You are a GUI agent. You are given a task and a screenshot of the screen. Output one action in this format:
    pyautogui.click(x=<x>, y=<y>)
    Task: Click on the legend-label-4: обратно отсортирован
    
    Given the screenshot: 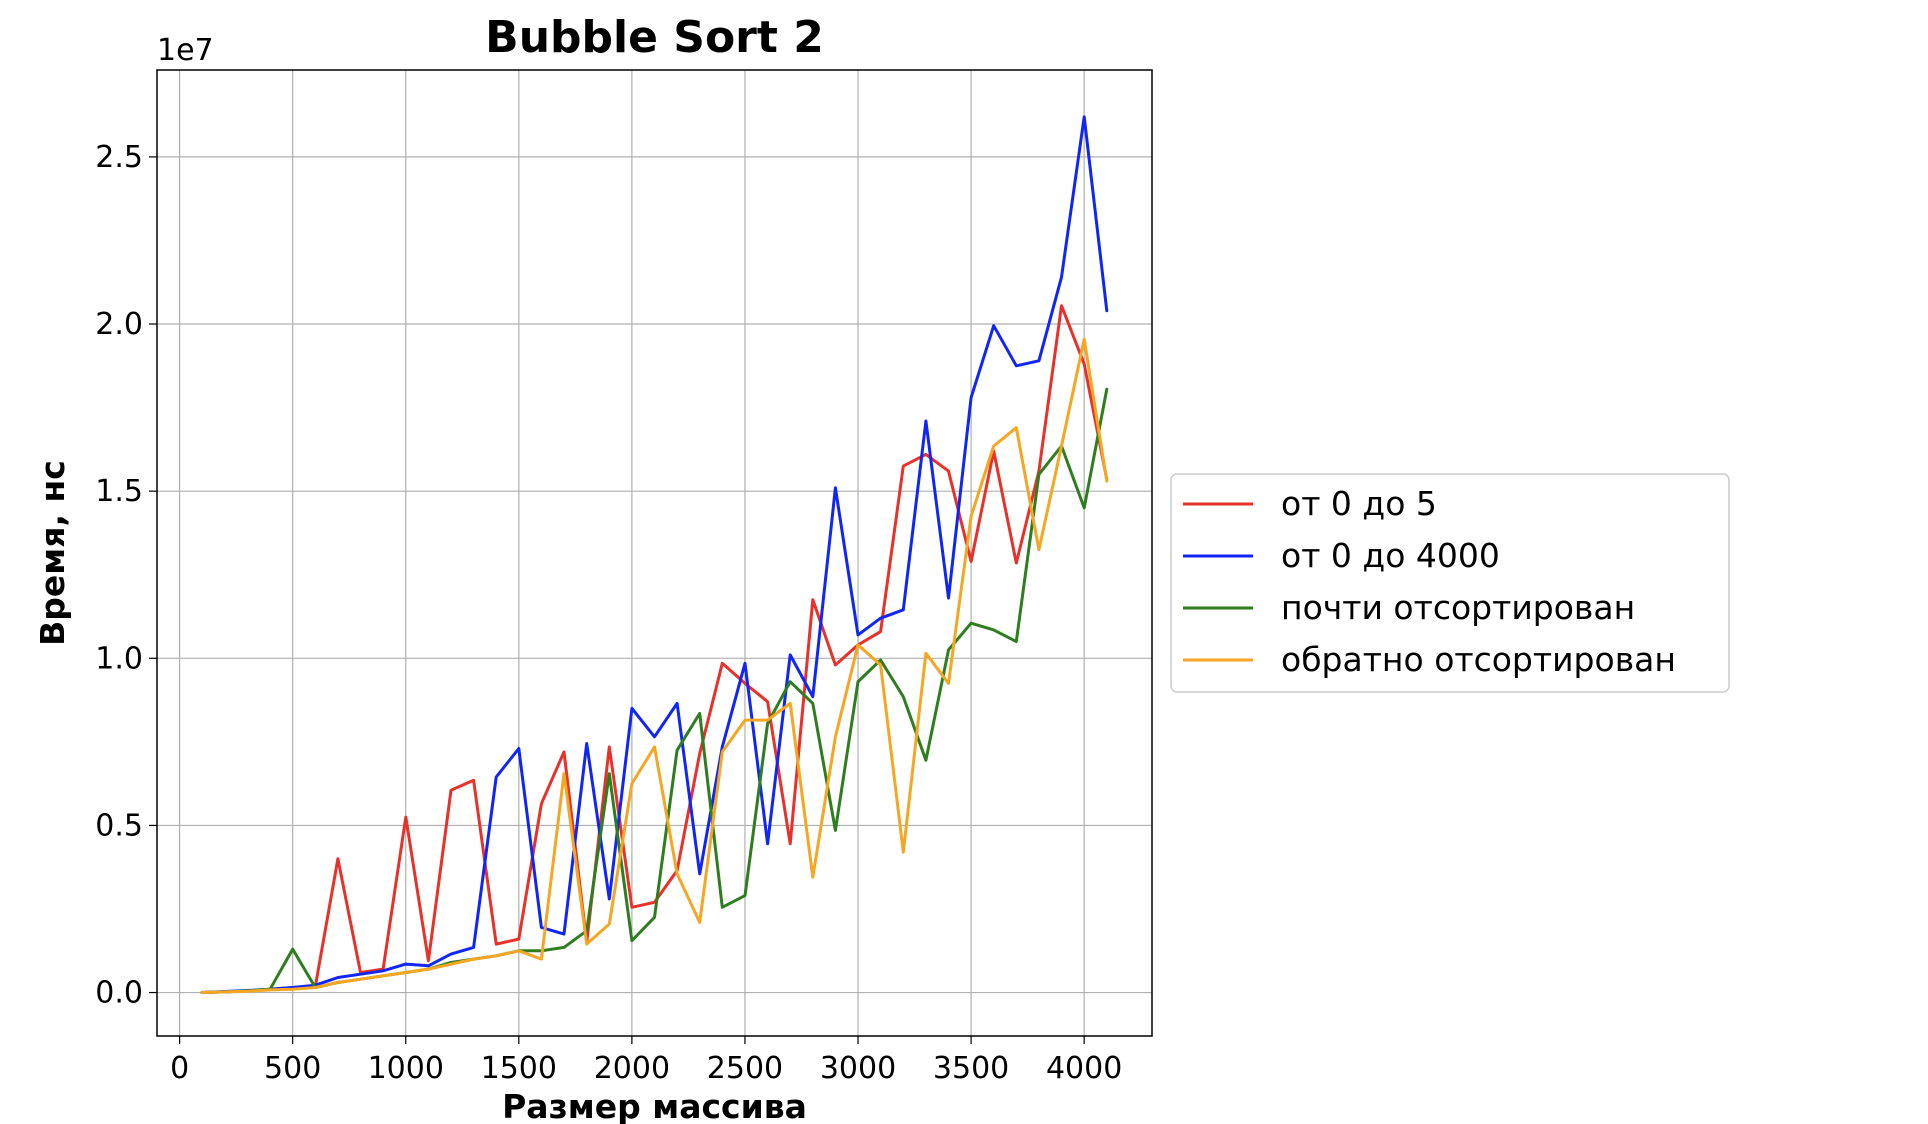 What is the action you would take?
    pyautogui.click(x=1478, y=659)
    